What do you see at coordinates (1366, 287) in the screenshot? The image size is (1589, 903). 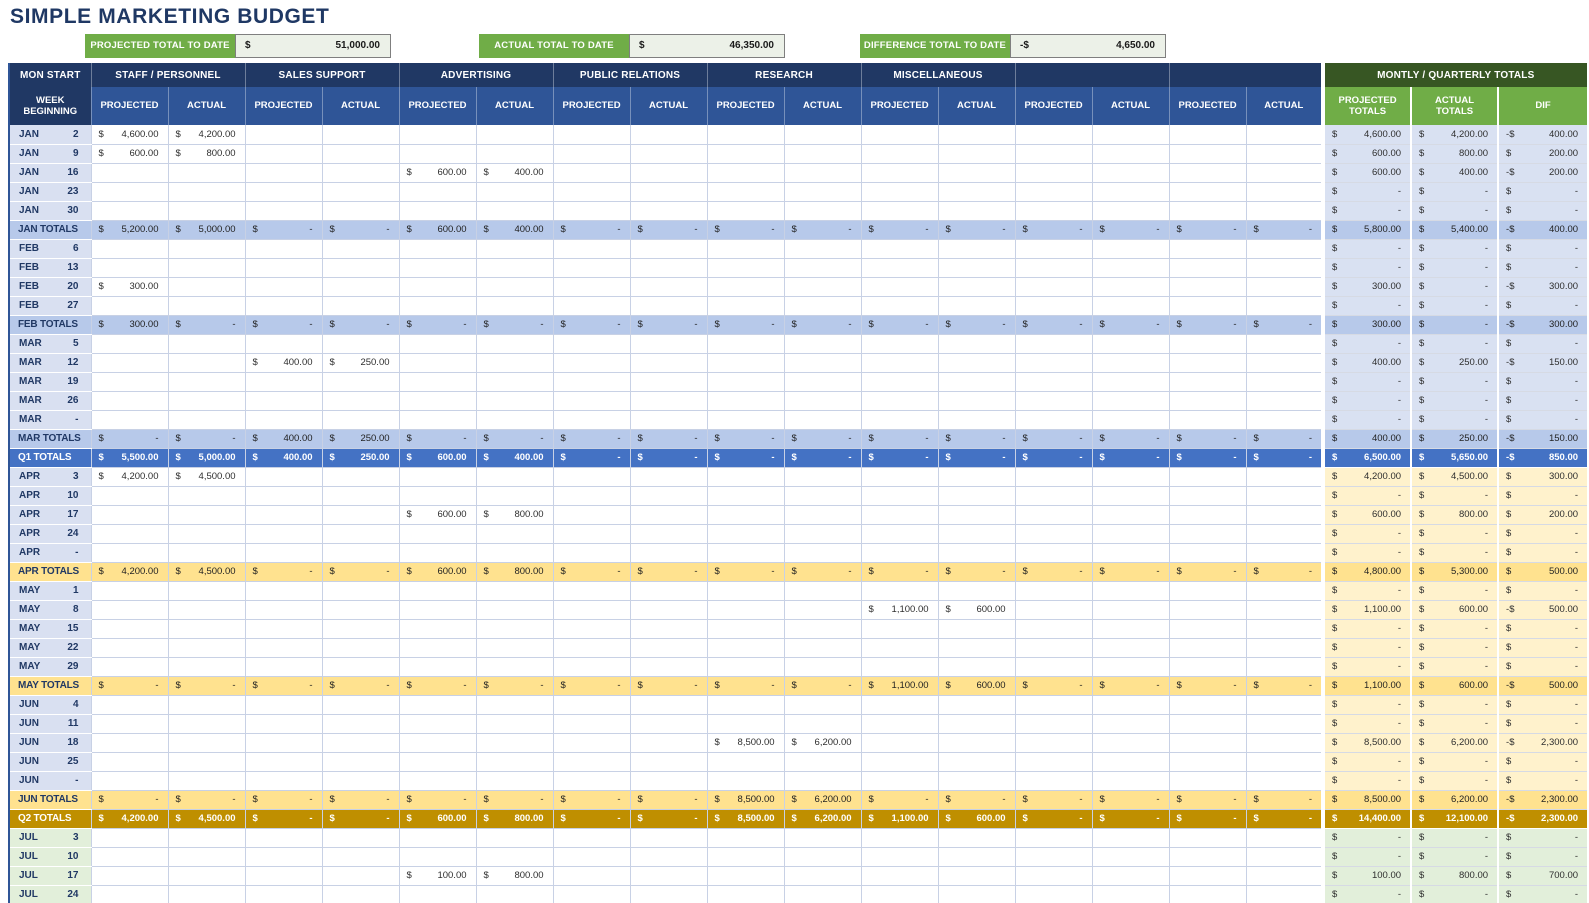 I see `total-cell: $300.00` at bounding box center [1366, 287].